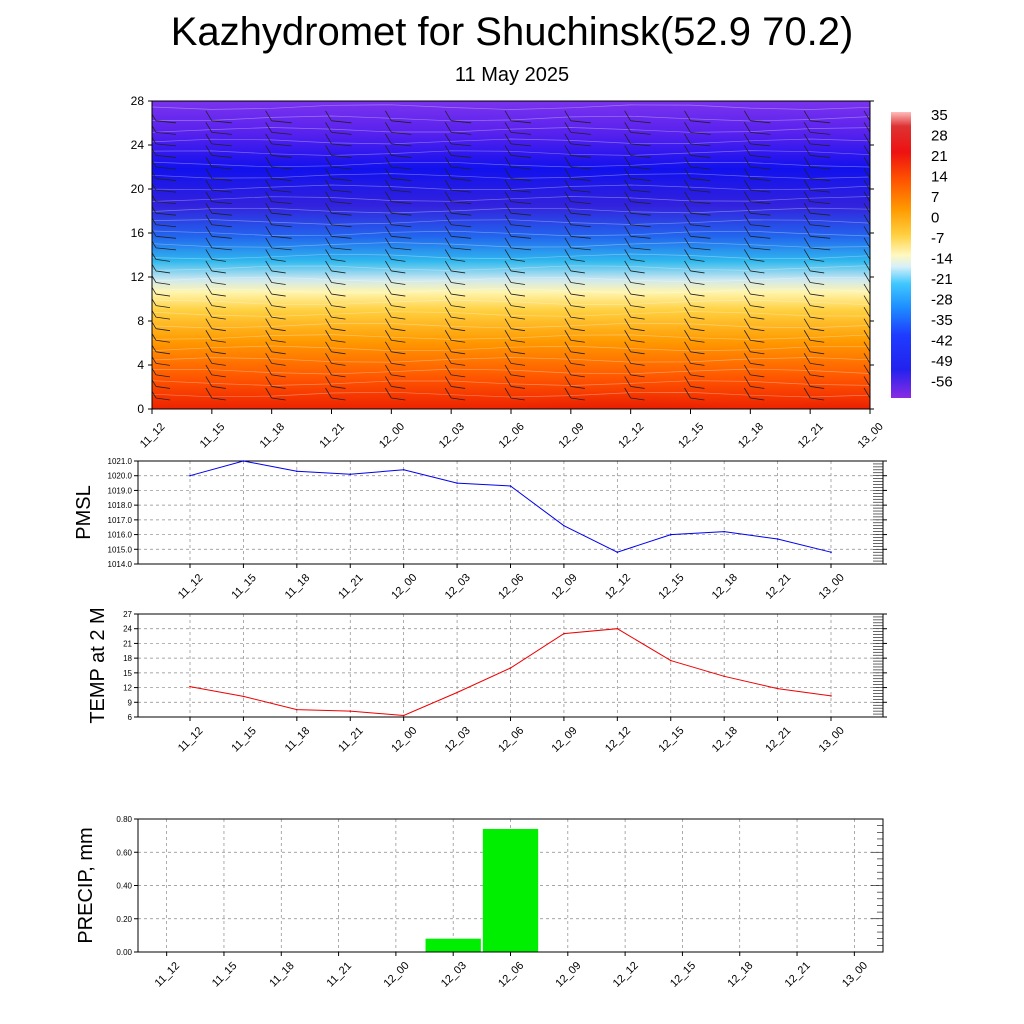 This screenshot has width=1024, height=1024. Describe the element at coordinates (140, 321) in the screenshot. I see `y-tick-label: 8` at that location.